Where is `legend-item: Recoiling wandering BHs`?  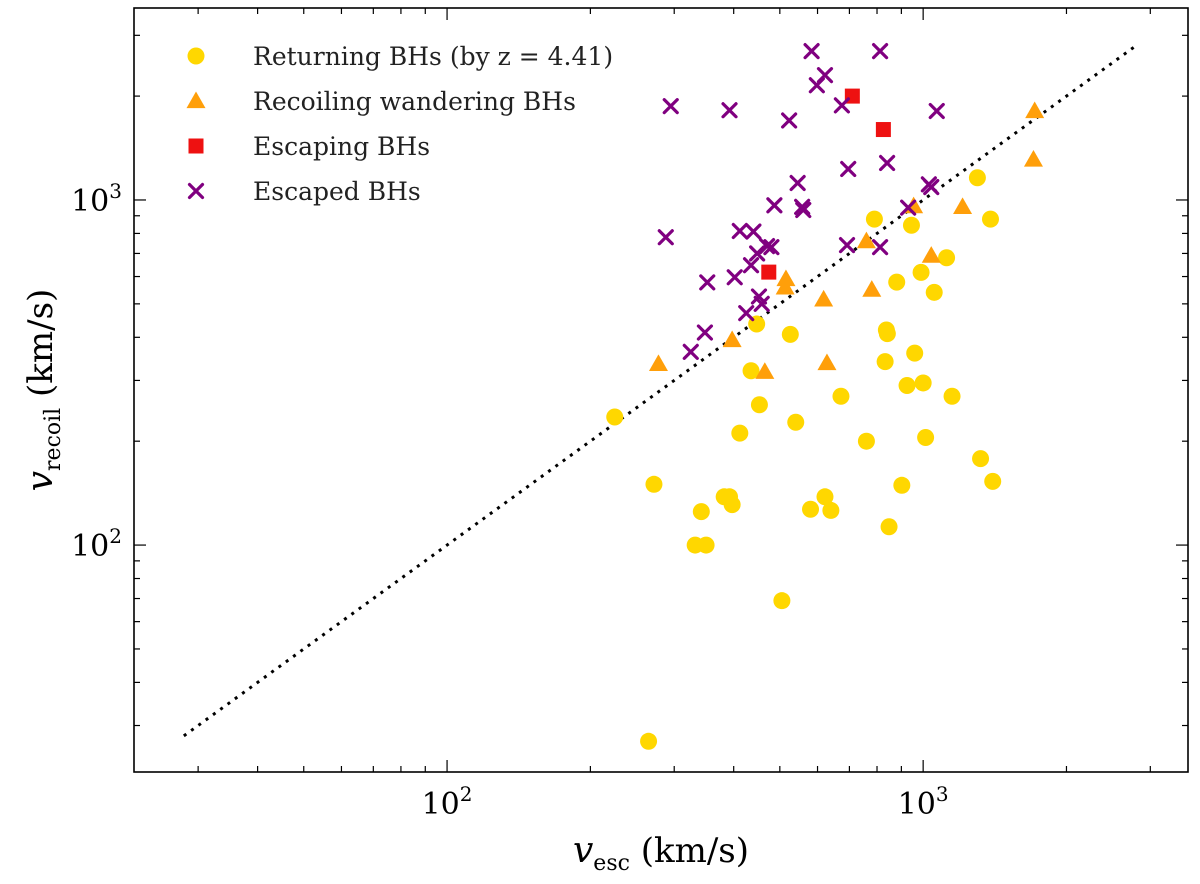
legend-item: Recoiling wandering BHs is located at coordinates (381, 101).